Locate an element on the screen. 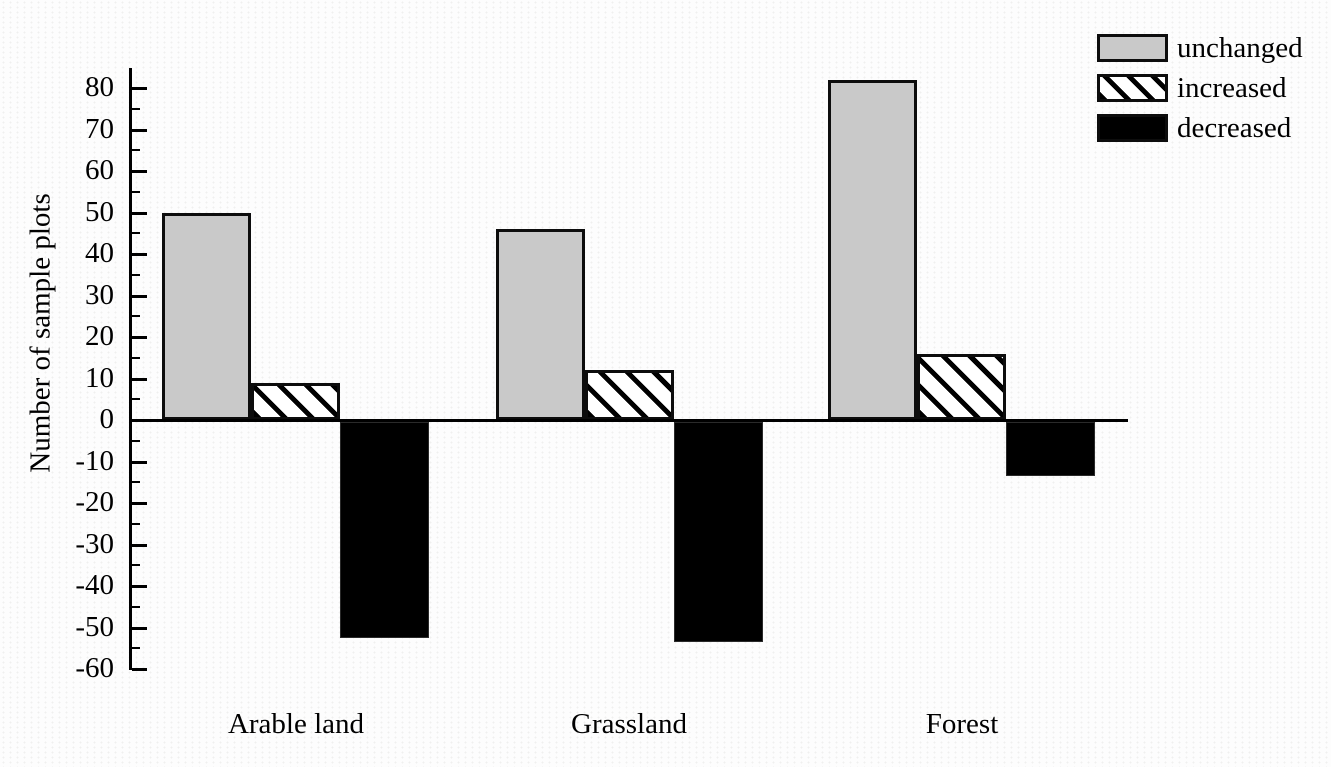 The height and width of the screenshot is (767, 1331). legend: unchanged increased decreased is located at coordinates (1200, 88).